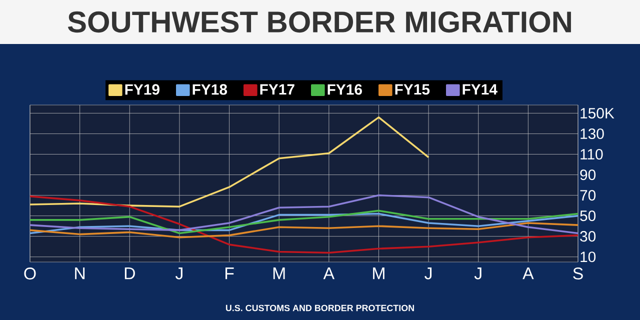  Describe the element at coordinates (588, 195) in the screenshot. I see `y-tick-label: 70` at that location.